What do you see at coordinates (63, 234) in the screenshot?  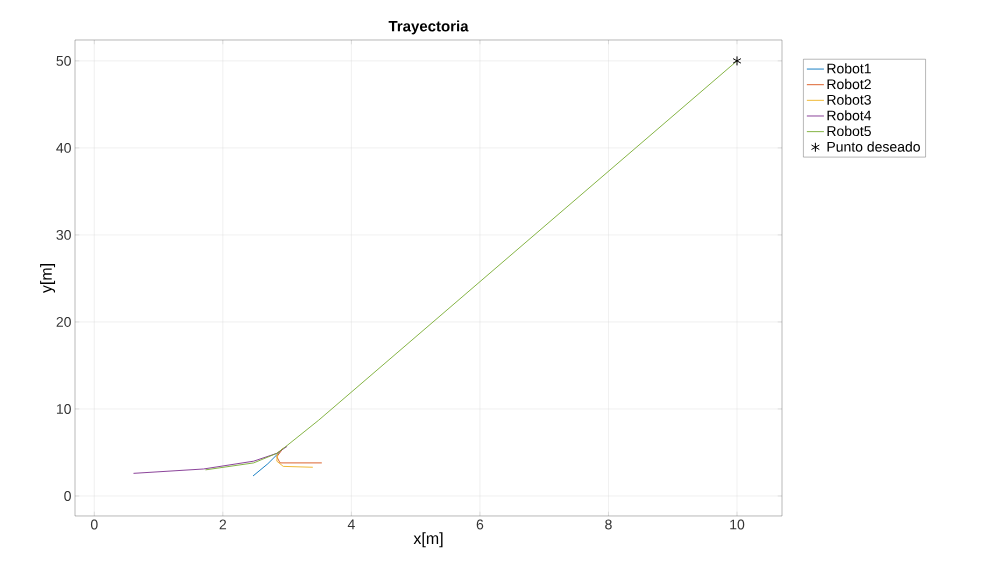 I see `y-tick-label: 30` at bounding box center [63, 234].